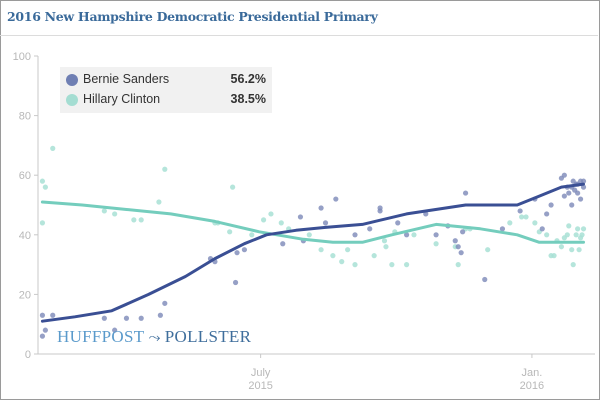 Image resolution: width=600 pixels, height=400 pixels. What do you see at coordinates (22, 57) in the screenshot?
I see `y-tick-label: 100` at bounding box center [22, 57].